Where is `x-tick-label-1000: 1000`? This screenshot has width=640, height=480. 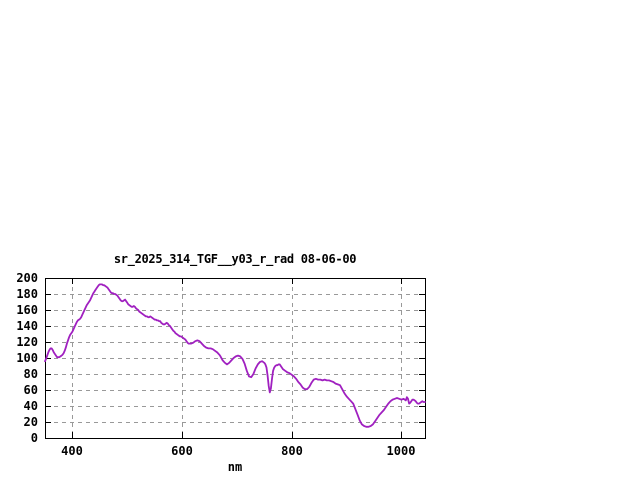 x-tick-label-1000: 1000 is located at coordinates (401, 451).